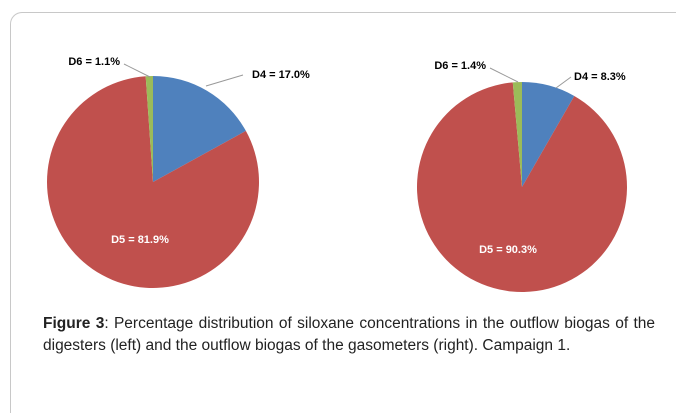 The width and height of the screenshot is (676, 413). What do you see at coordinates (460, 66) in the screenshot?
I see `slice-label: D6 = 1.4%` at bounding box center [460, 66].